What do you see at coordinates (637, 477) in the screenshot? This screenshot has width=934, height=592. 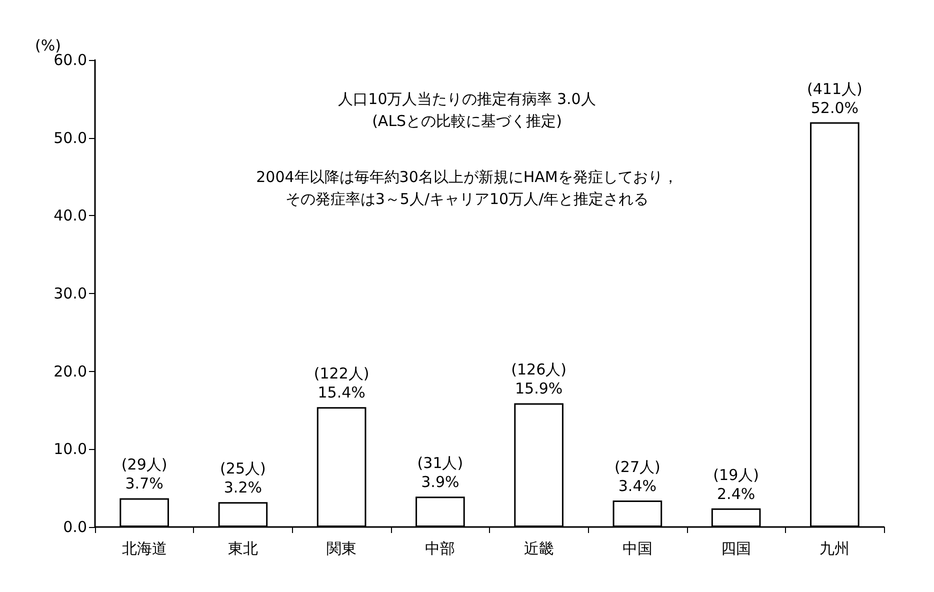 I see `data-label: (27人) 3.4%` at bounding box center [637, 477].